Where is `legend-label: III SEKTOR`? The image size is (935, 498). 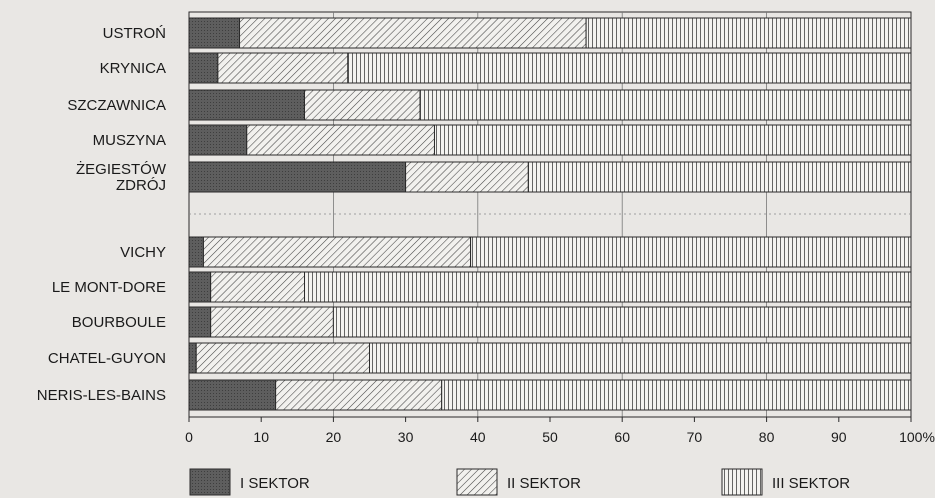
legend-label: III SEKTOR is located at coordinates (811, 483).